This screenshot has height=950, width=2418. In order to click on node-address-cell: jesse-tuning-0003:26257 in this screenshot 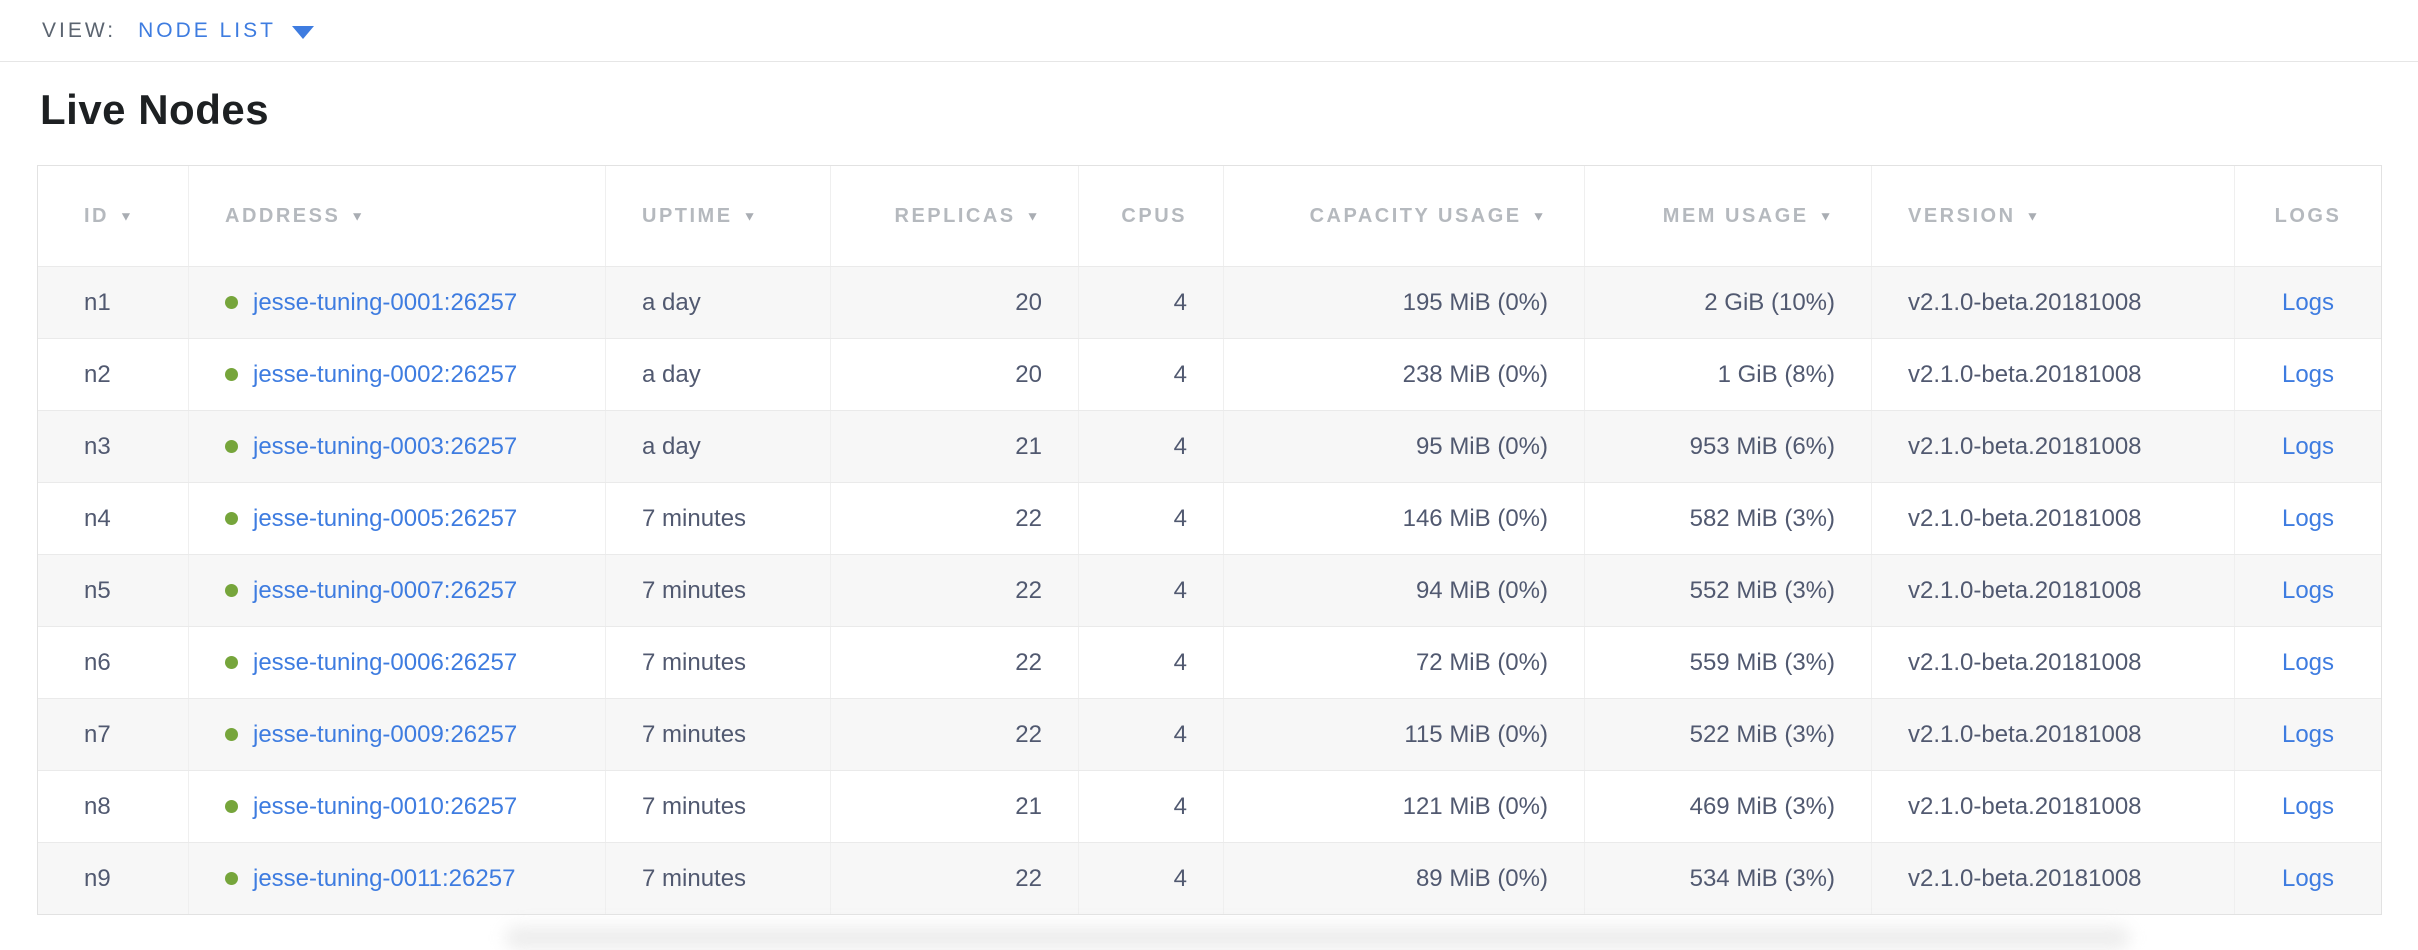, I will do `click(397, 446)`.